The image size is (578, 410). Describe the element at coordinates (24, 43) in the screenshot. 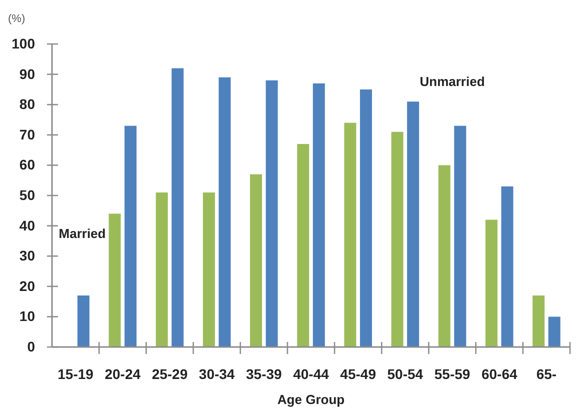

I see `y-tick-label: 100` at that location.